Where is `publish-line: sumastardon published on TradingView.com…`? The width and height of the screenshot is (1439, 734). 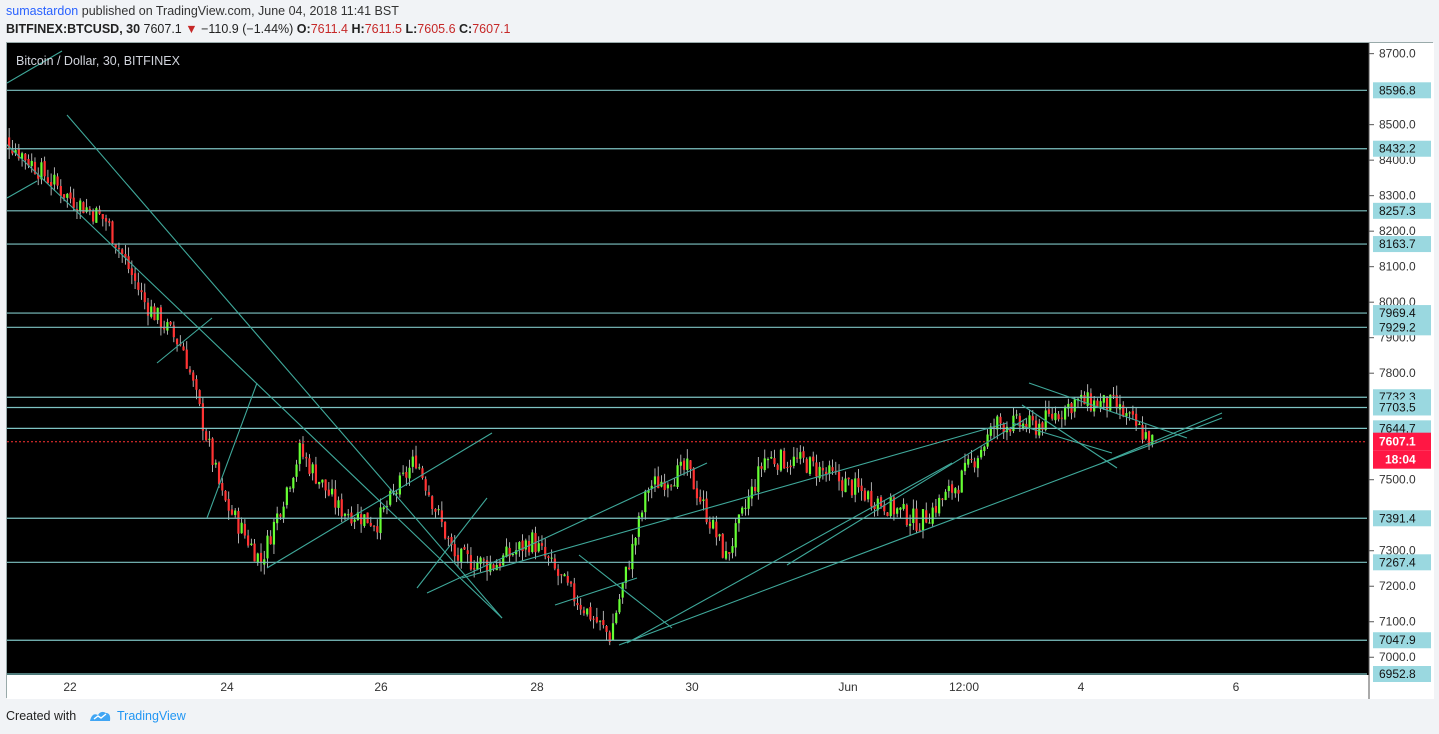 publish-line: sumastardon published on TradingView.com… is located at coordinates (202, 11).